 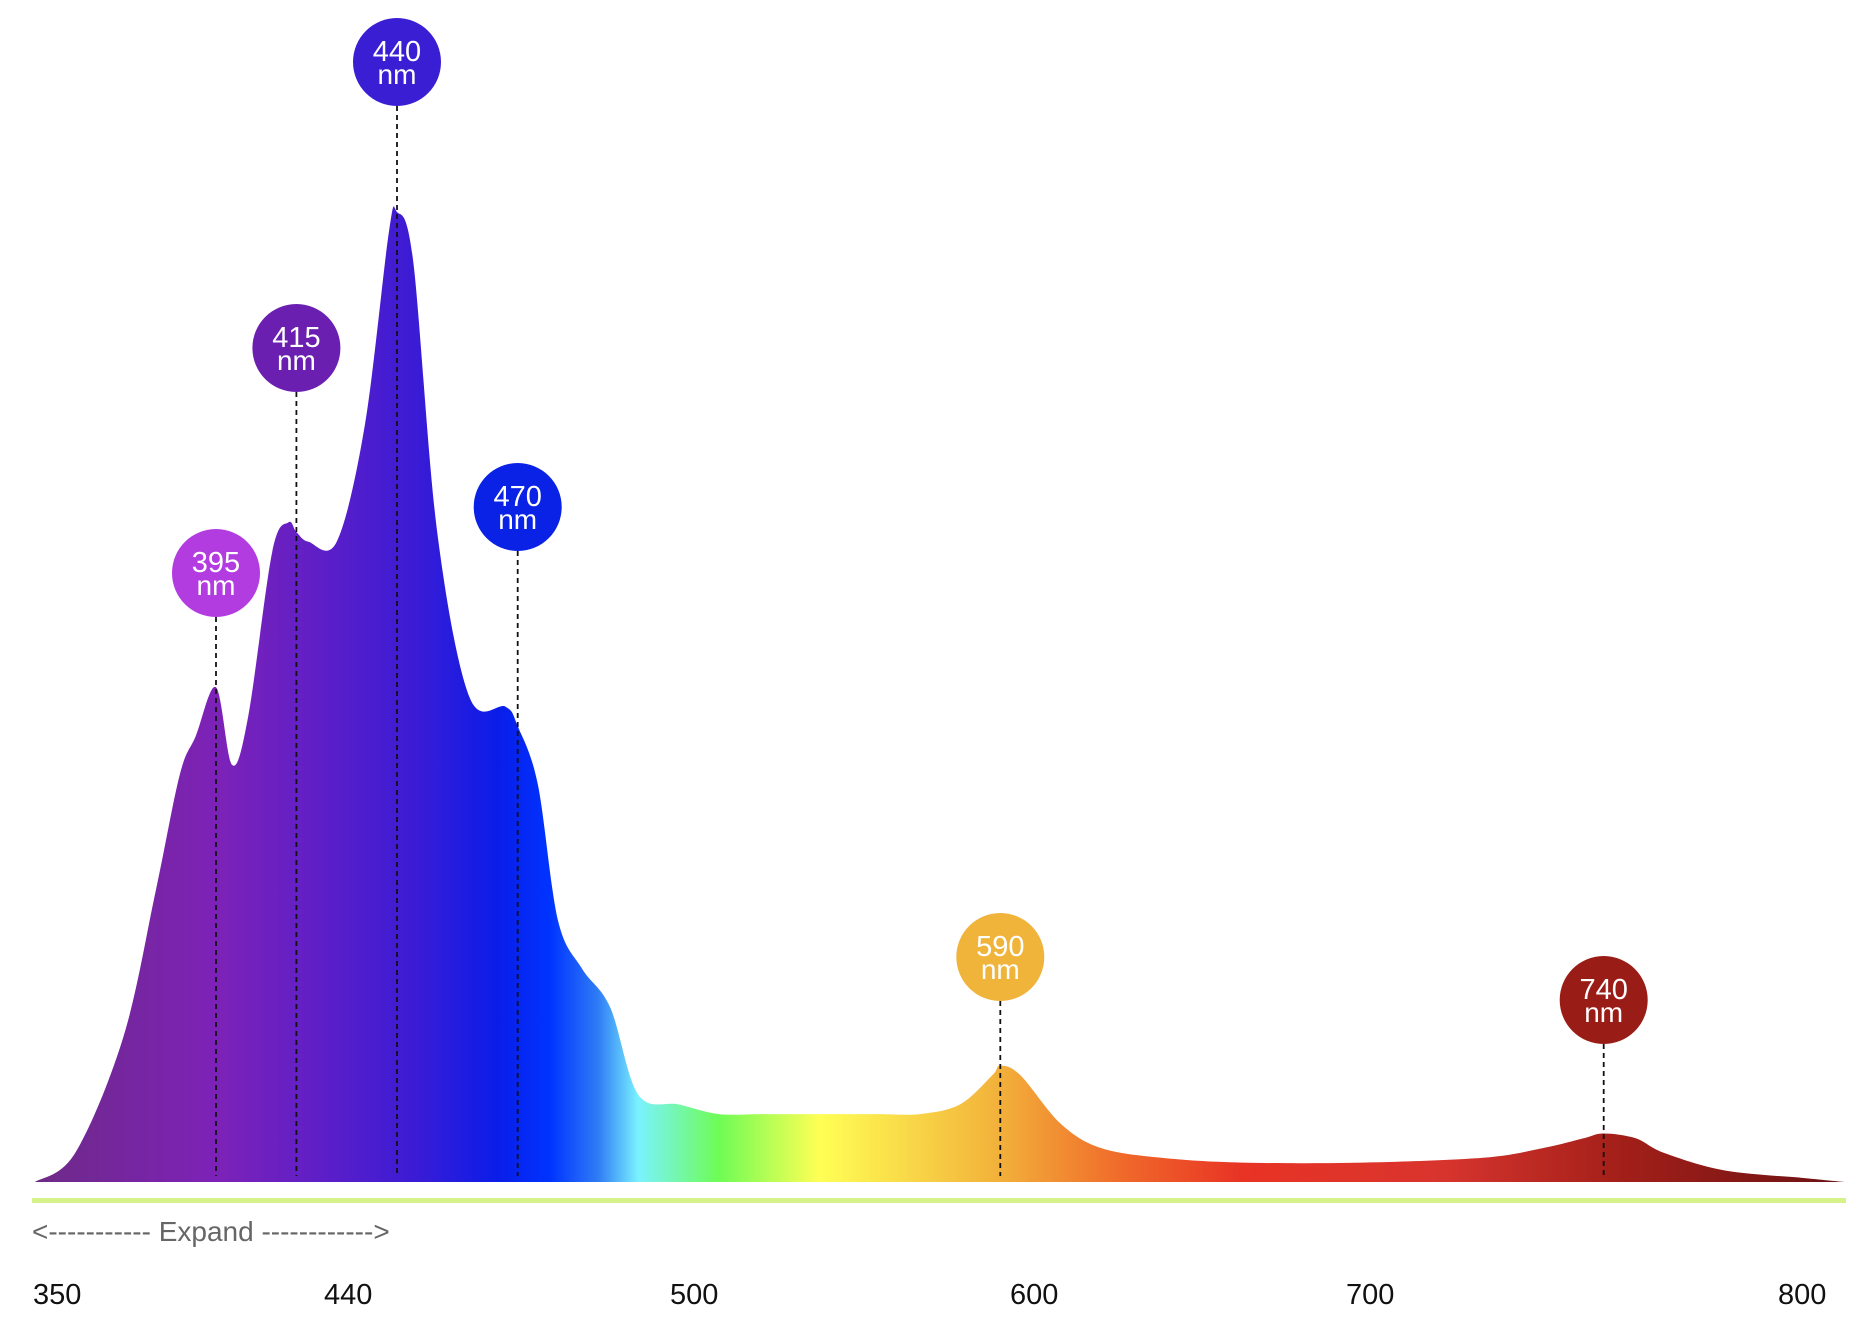 What do you see at coordinates (929, 1295) in the screenshot?
I see `x-axis-ticks: 350 440 500 600 700 800` at bounding box center [929, 1295].